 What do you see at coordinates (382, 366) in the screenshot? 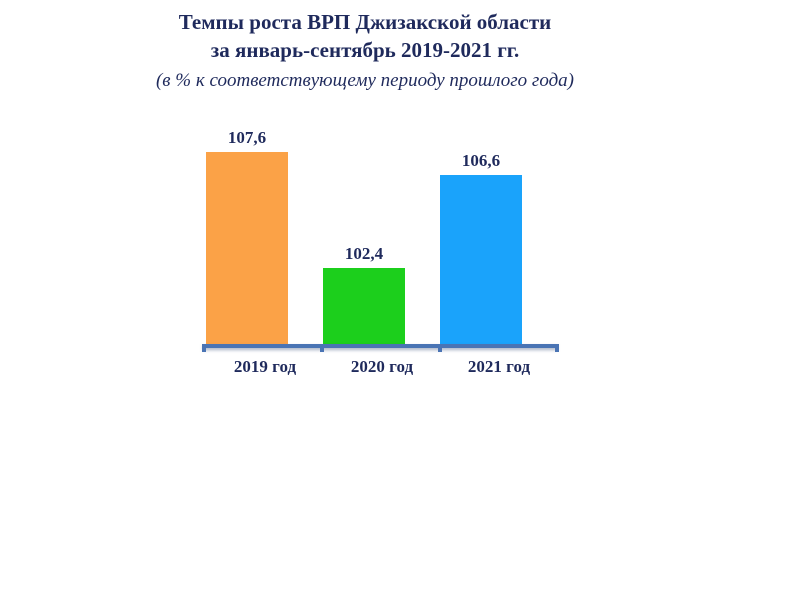
I see `x-tick-label-2020: 2020 год` at bounding box center [382, 366].